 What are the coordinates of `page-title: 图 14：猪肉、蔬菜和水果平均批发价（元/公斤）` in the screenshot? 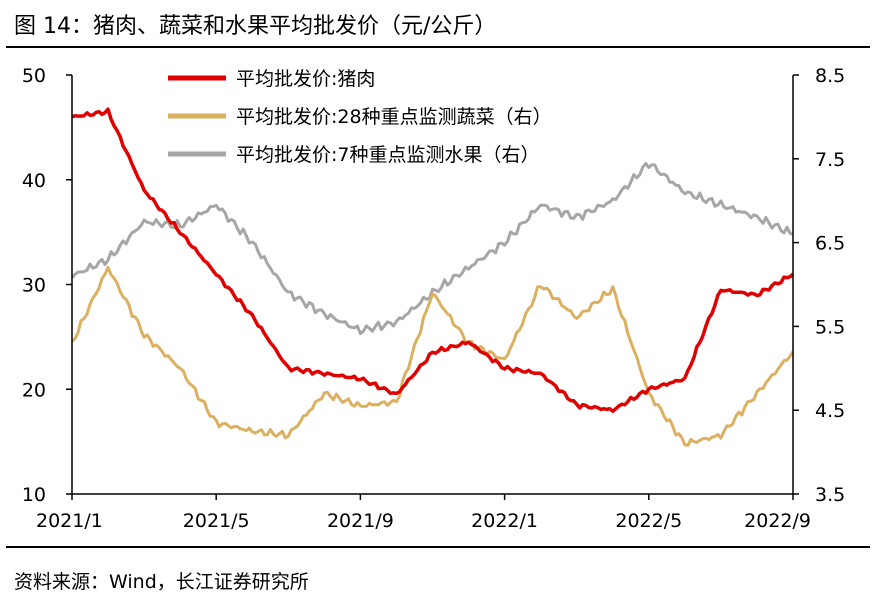 It's located at (255, 26).